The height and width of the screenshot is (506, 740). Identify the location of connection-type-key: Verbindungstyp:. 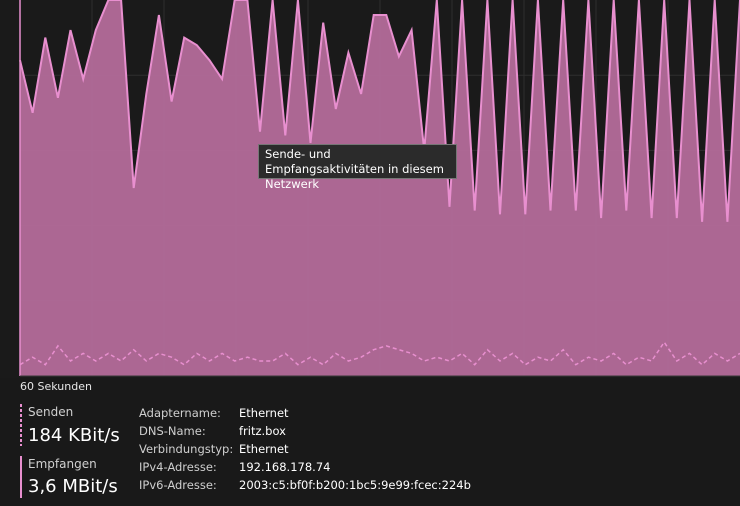
(186, 449).